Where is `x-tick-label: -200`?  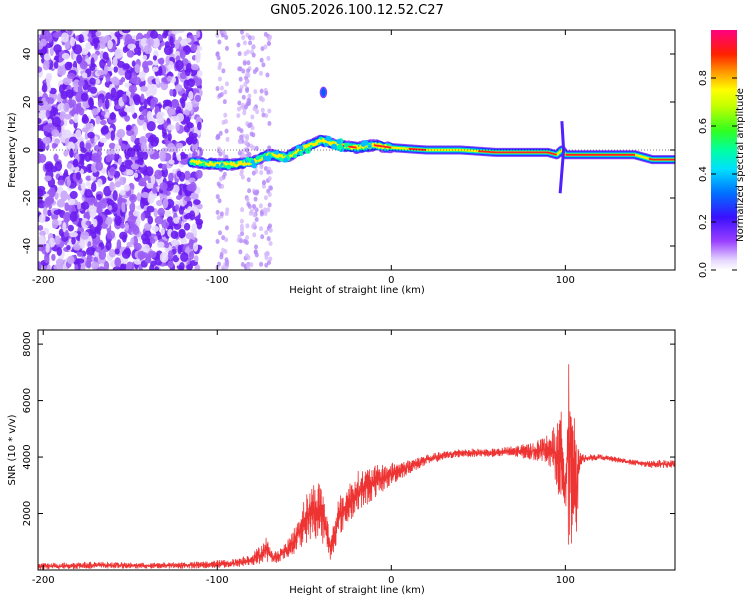 x-tick-label: -200 is located at coordinates (43, 280).